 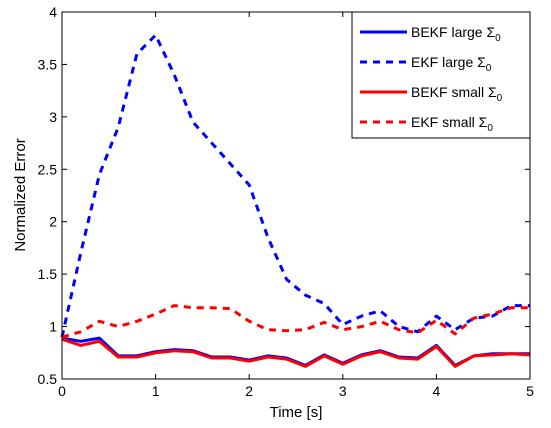 What do you see at coordinates (530, 391) in the screenshot?
I see `x-tick-label: 5` at bounding box center [530, 391].